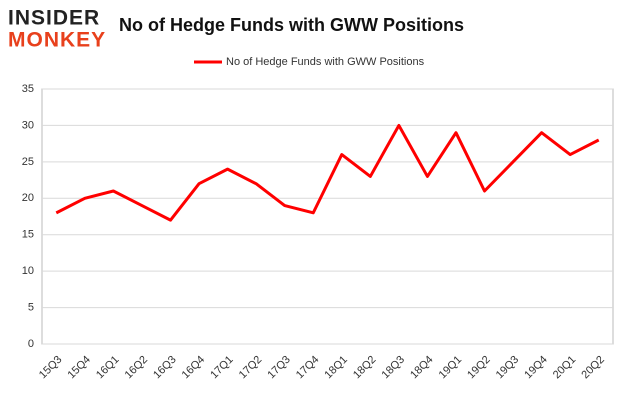  I want to click on y-tick-label: 25, so click(28, 162).